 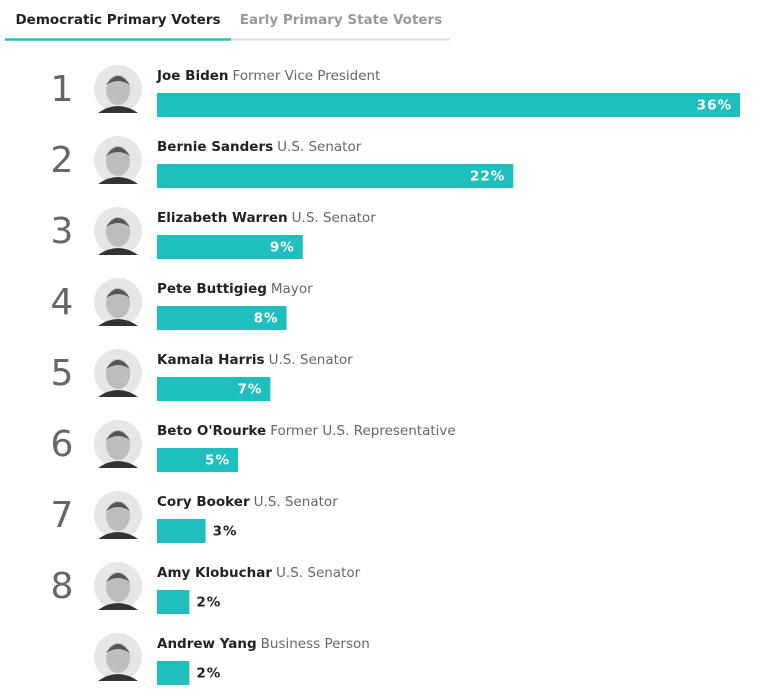 What do you see at coordinates (217, 461) in the screenshot?
I see `value-label: 5%` at bounding box center [217, 461].